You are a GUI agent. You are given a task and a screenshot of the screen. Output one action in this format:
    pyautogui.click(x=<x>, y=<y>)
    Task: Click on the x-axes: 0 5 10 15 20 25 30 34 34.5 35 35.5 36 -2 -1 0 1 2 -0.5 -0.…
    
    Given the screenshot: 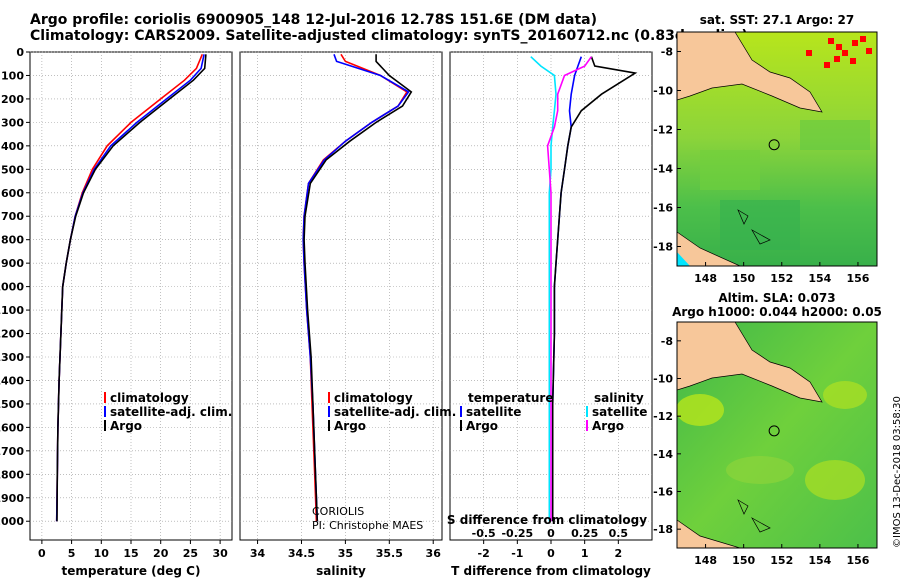 What is the action you would take?
    pyautogui.click(x=333, y=543)
    